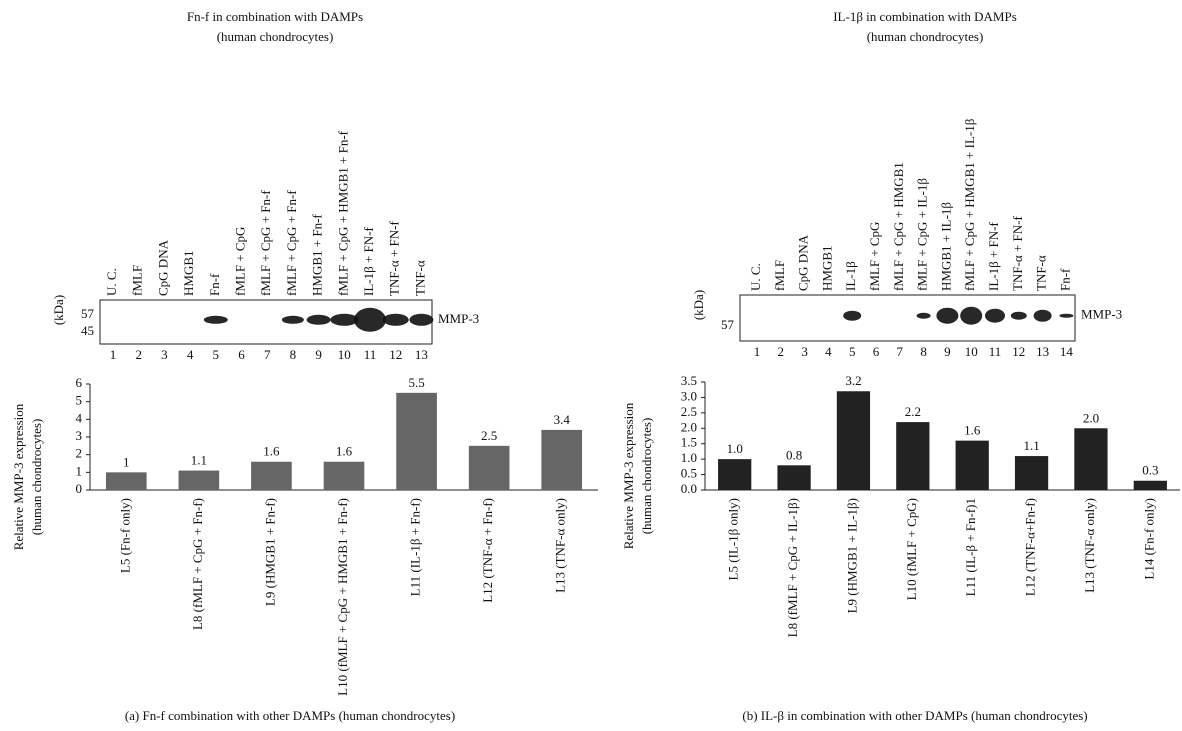  What do you see at coordinates (971, 351) in the screenshot?
I see `lane-number: 10` at bounding box center [971, 351].